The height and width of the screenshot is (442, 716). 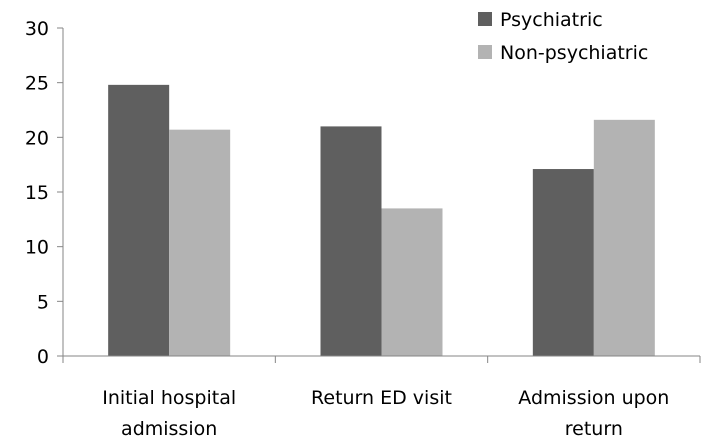 I want to click on y-tick-label: 10, so click(x=37, y=248).